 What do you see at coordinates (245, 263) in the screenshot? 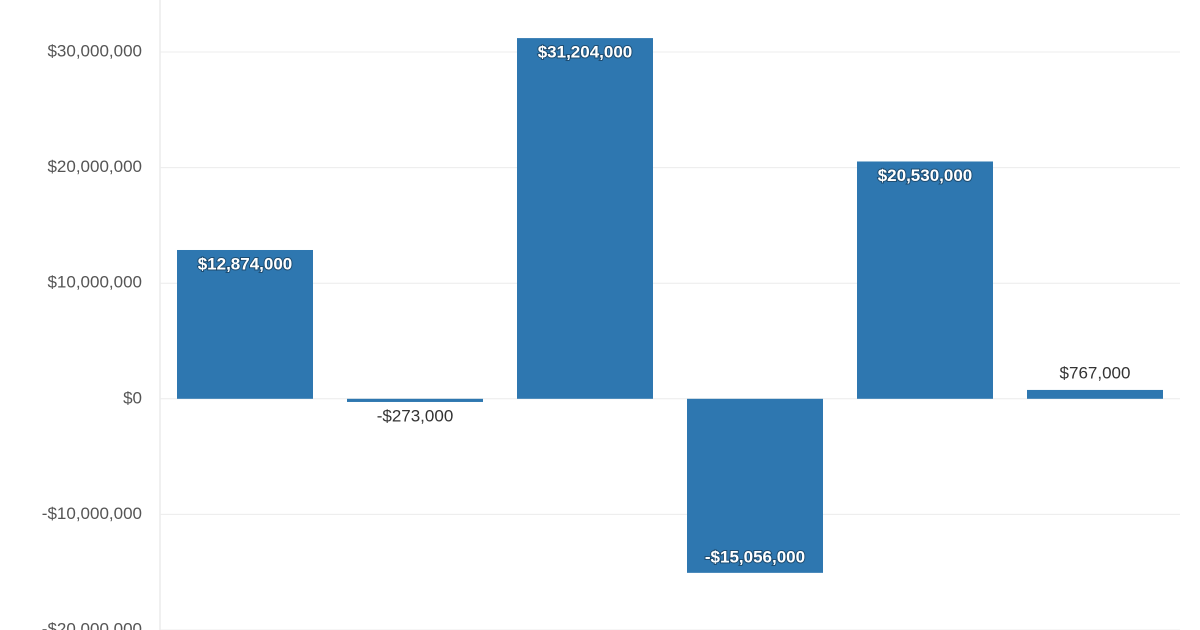
I see `value-label: $12,874,000` at bounding box center [245, 263].